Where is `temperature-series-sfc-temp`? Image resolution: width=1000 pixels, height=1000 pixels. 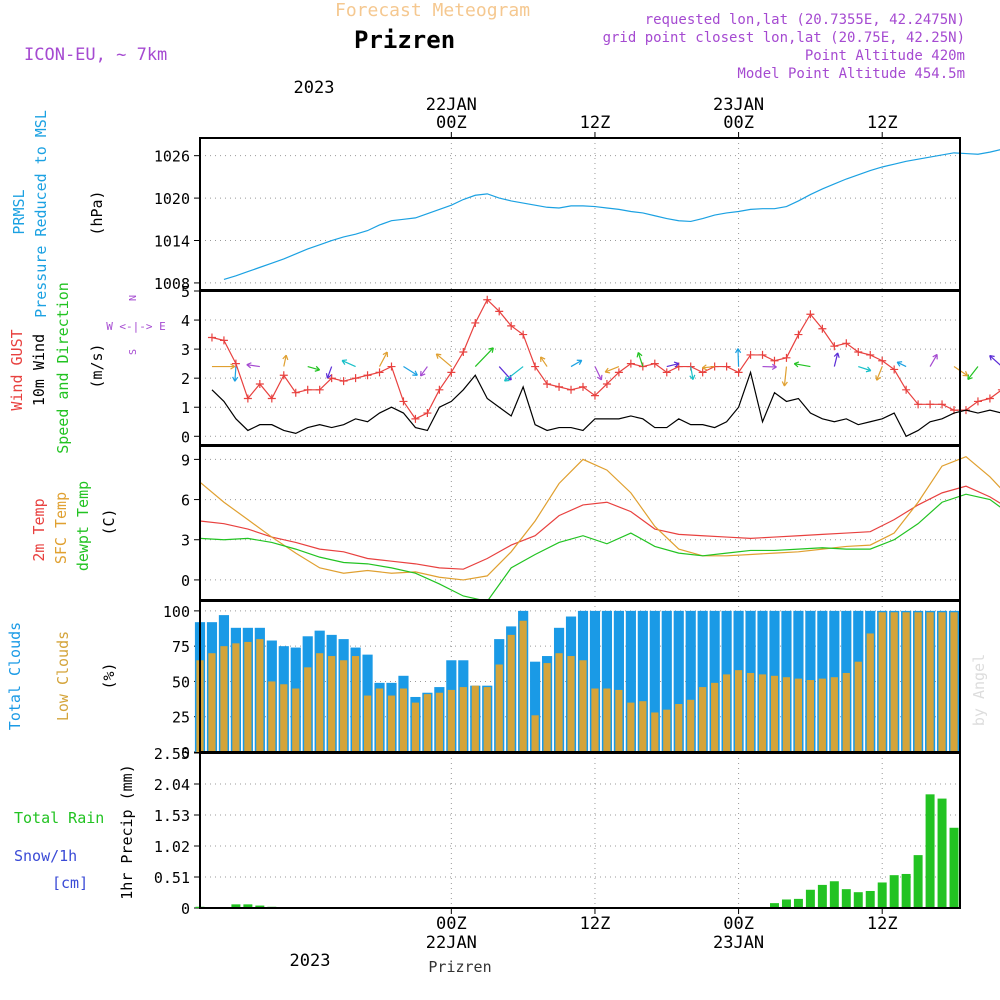 temperature-series-sfc-temp is located at coordinates (599, 518).